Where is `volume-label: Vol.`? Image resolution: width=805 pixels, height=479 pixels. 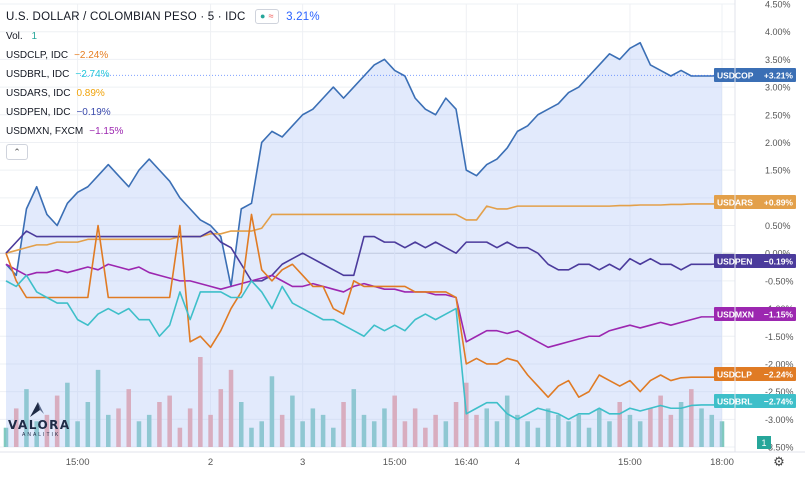 volume-label: Vol. is located at coordinates (14, 36).